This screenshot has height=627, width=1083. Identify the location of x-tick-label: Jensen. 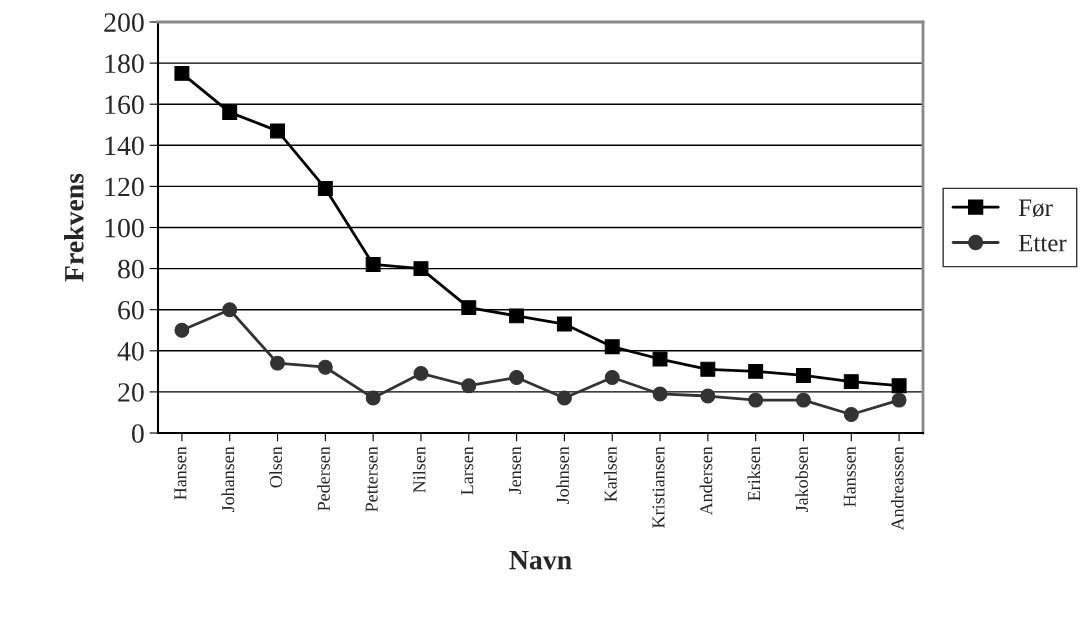
(515, 470).